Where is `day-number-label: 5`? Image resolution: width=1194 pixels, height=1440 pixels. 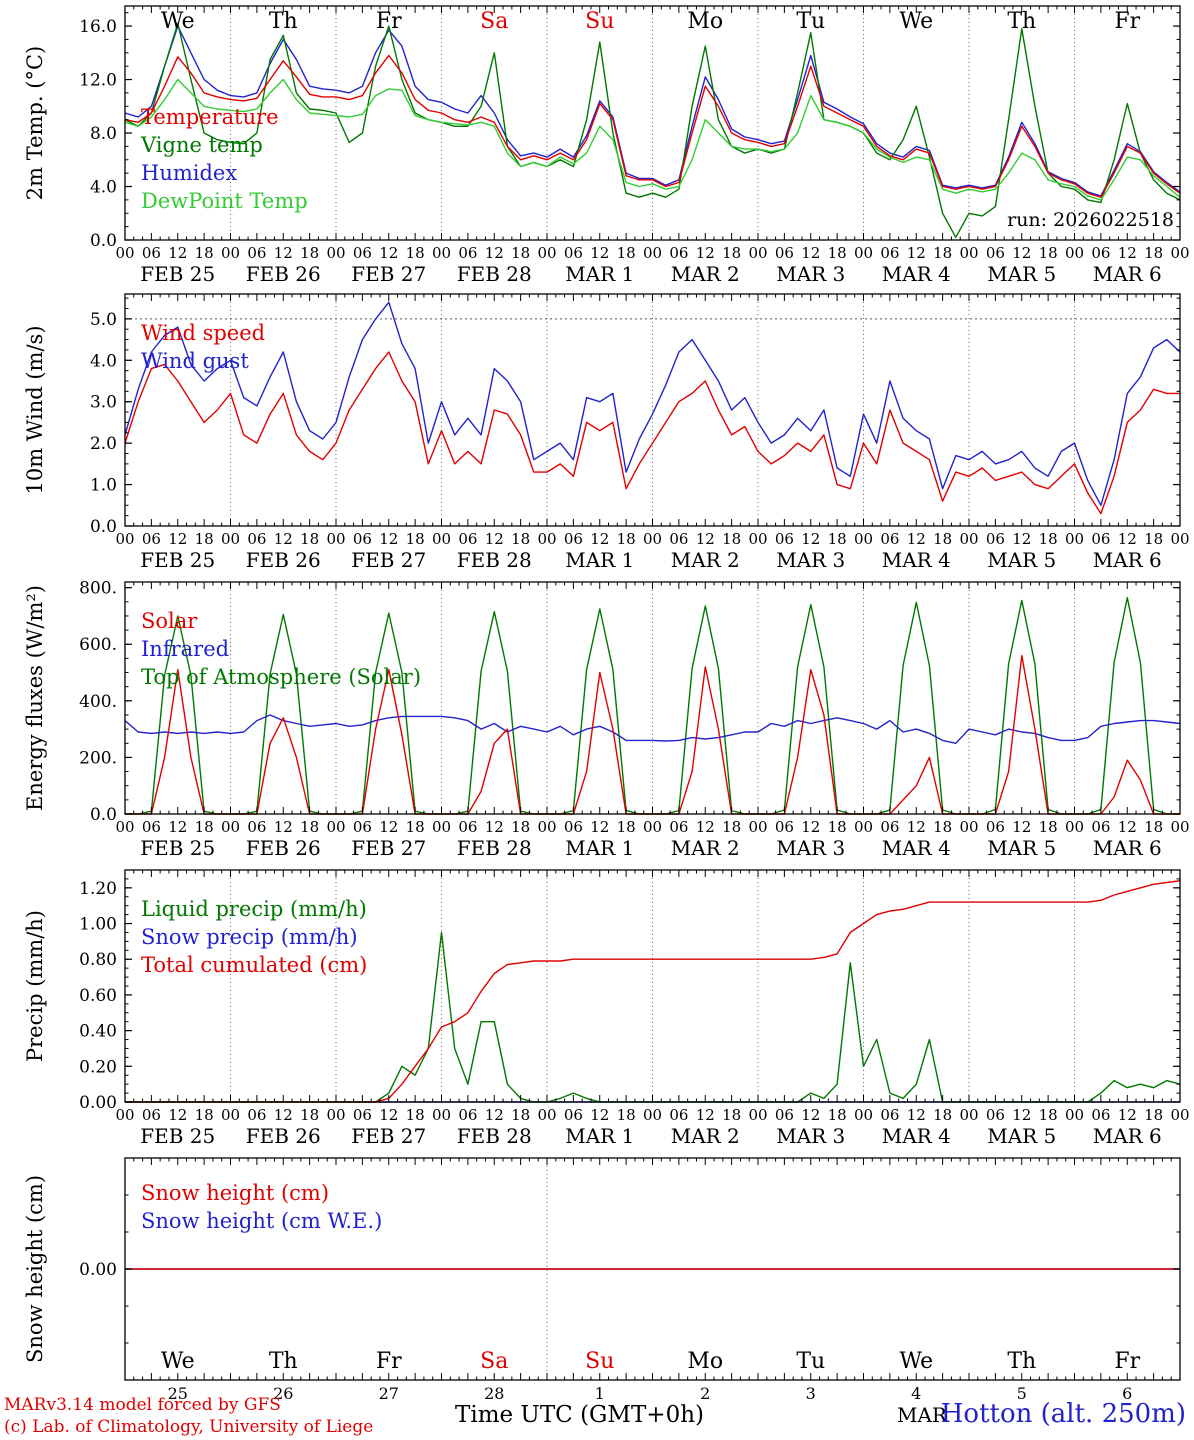
day-number-label: 5 is located at coordinates (1022, 1393).